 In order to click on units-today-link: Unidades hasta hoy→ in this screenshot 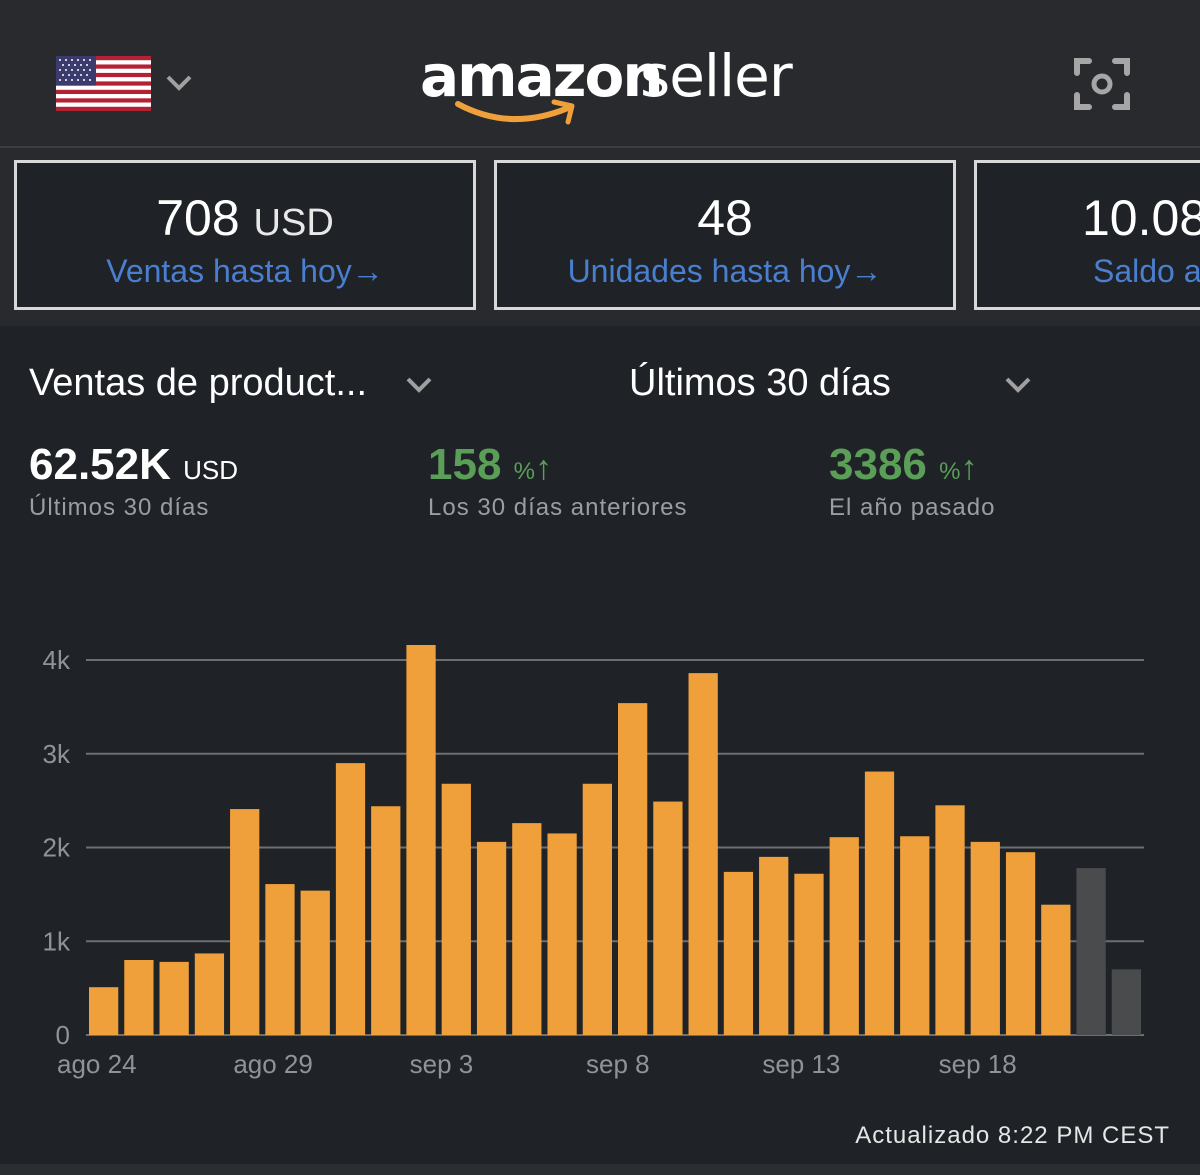, I will do `click(725, 271)`.